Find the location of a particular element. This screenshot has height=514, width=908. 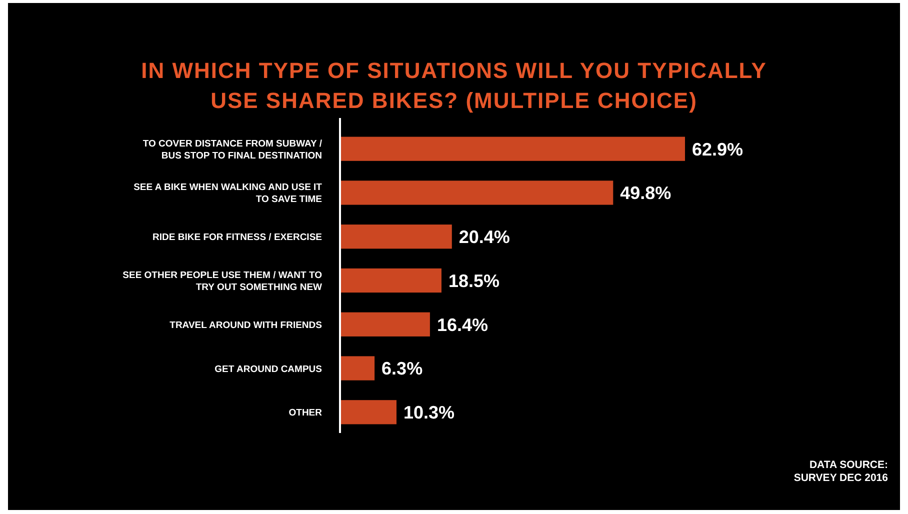

data-label: 62.9% is located at coordinates (718, 149).